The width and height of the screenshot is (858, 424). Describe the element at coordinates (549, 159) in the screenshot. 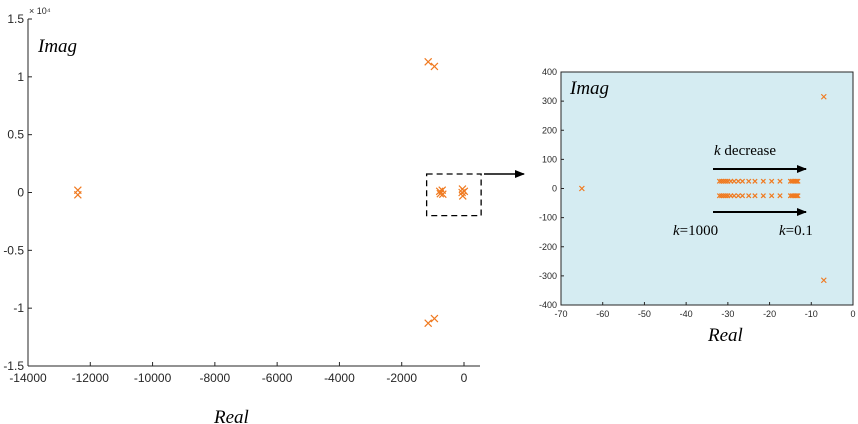

I see `inset-y-tick-label: 100` at that location.